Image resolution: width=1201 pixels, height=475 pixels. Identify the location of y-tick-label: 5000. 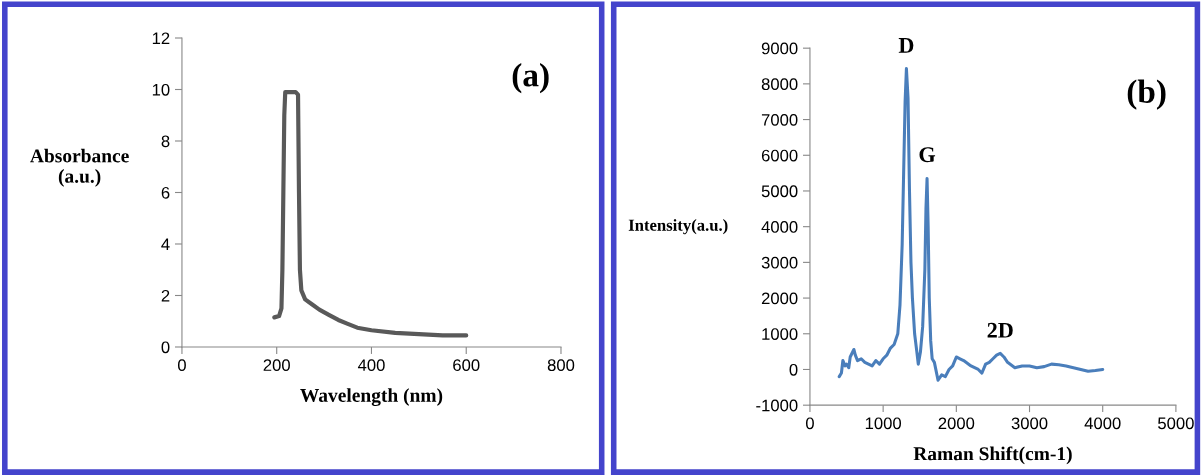
(779, 191).